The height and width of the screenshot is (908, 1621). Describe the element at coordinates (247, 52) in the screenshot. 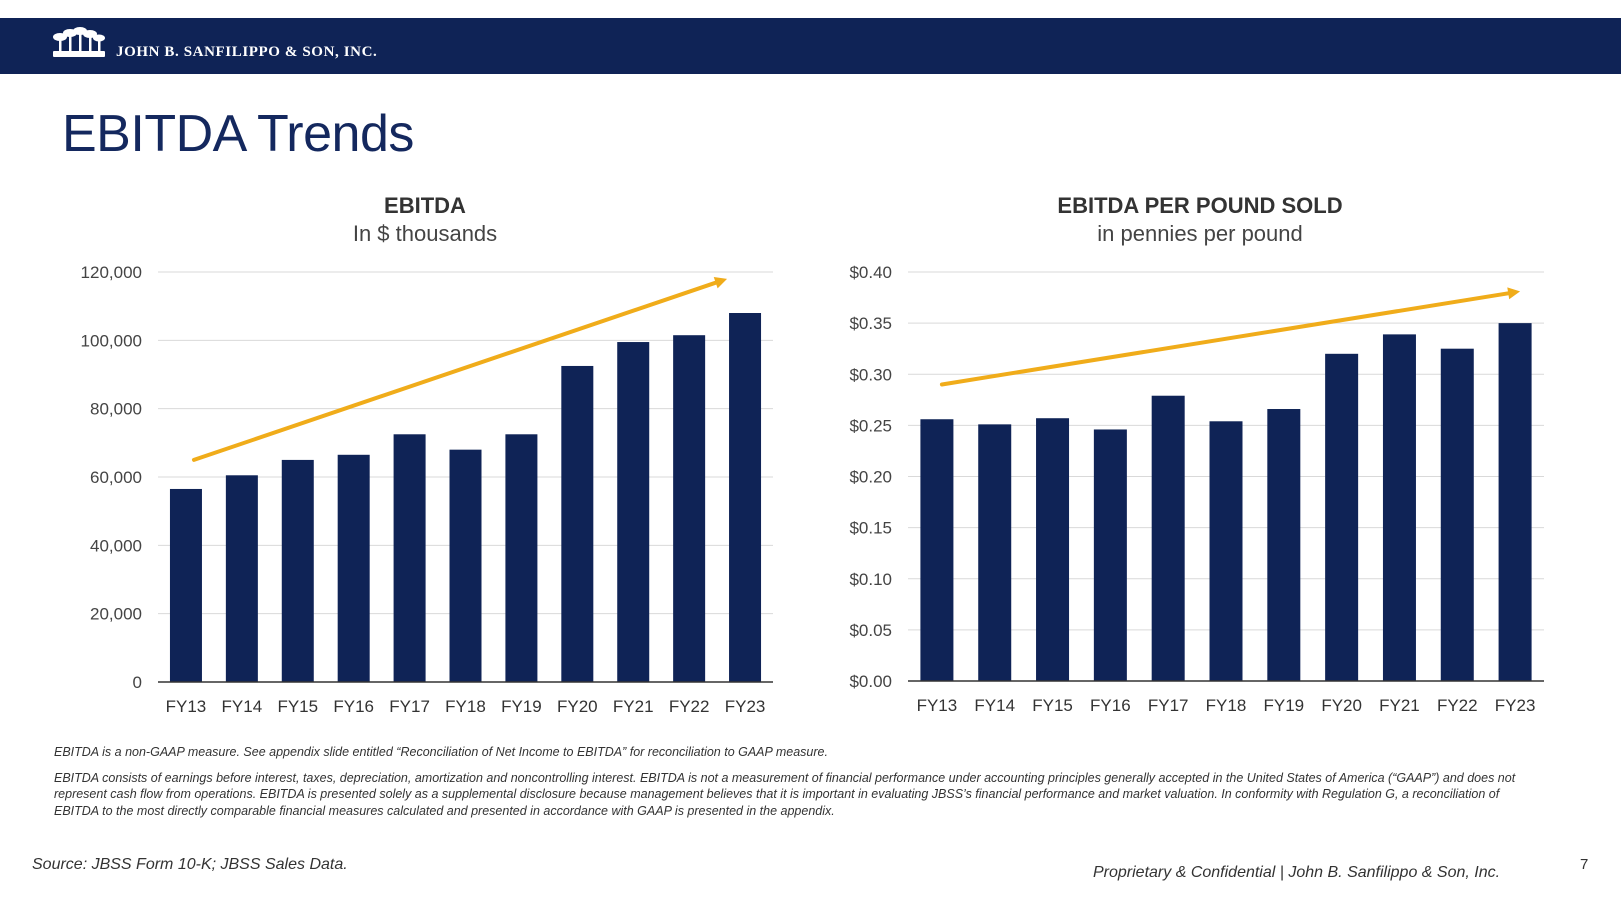

I see `company-name: JOHN B. SANFILIPPO & SON, INC.` at that location.